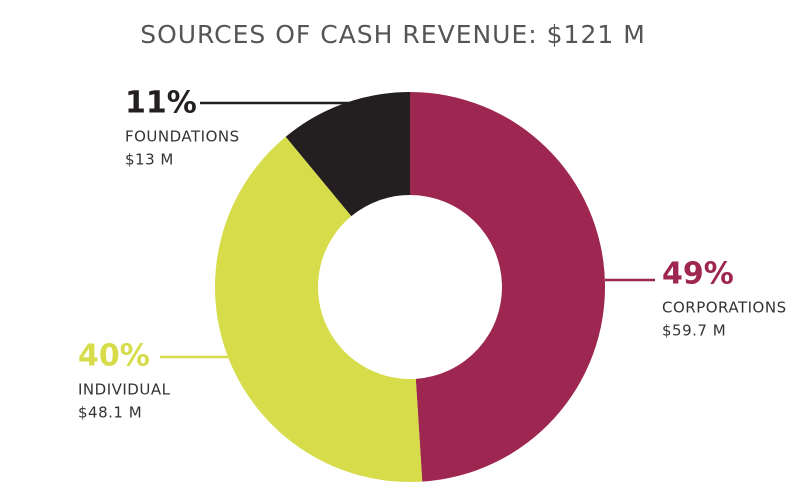 Image resolution: width=801 pixels, height=503 pixels. What do you see at coordinates (161, 103) in the screenshot?
I see `percent-label: 11%` at bounding box center [161, 103].